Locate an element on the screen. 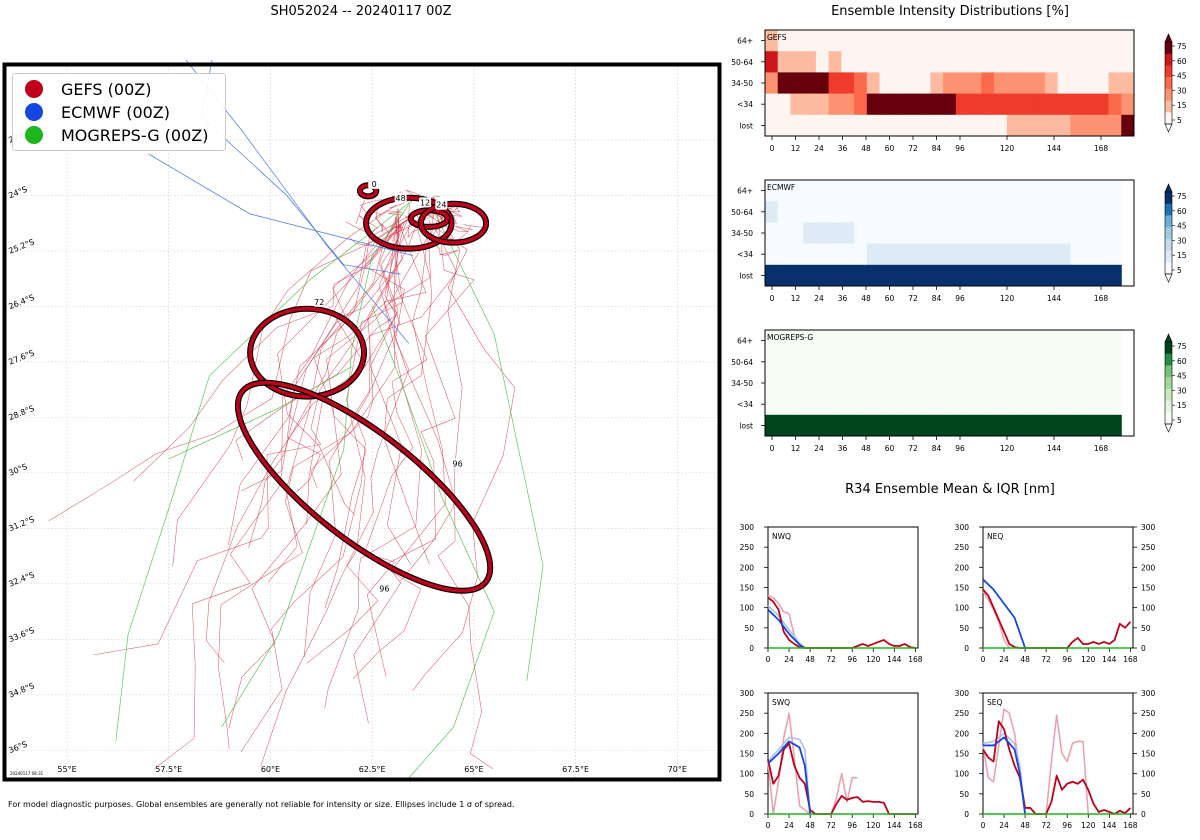 The width and height of the screenshot is (1200, 840). legend-item-gefs: GEFS (00Z) is located at coordinates (88, 89).